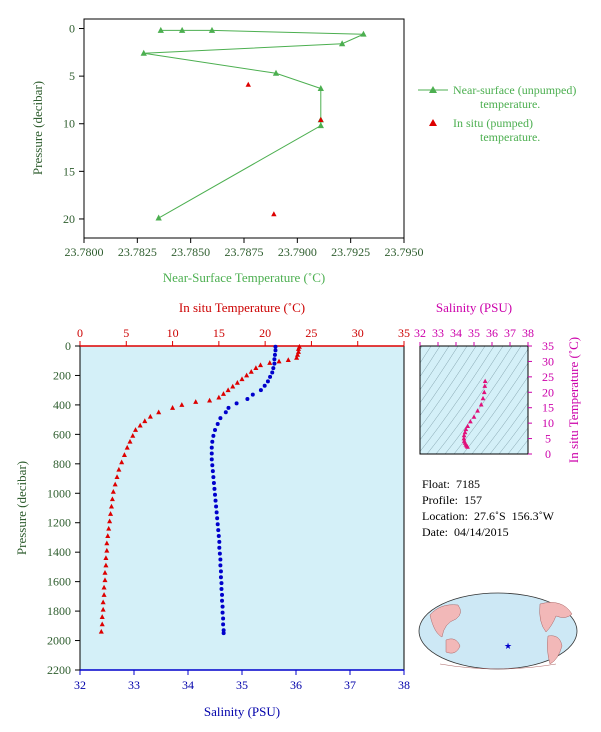  What do you see at coordinates (498, 666) in the screenshot?
I see `map-land-antarctica` at bounding box center [498, 666].